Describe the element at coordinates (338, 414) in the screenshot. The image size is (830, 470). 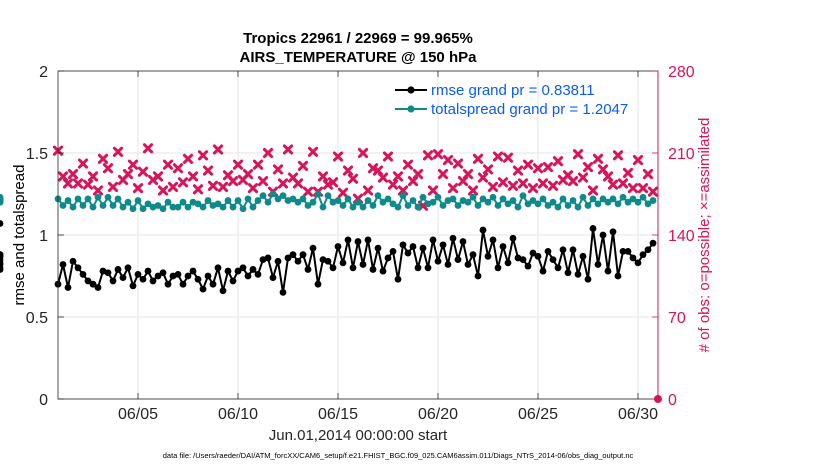
I see `x-tick-label: 06/15` at that location.